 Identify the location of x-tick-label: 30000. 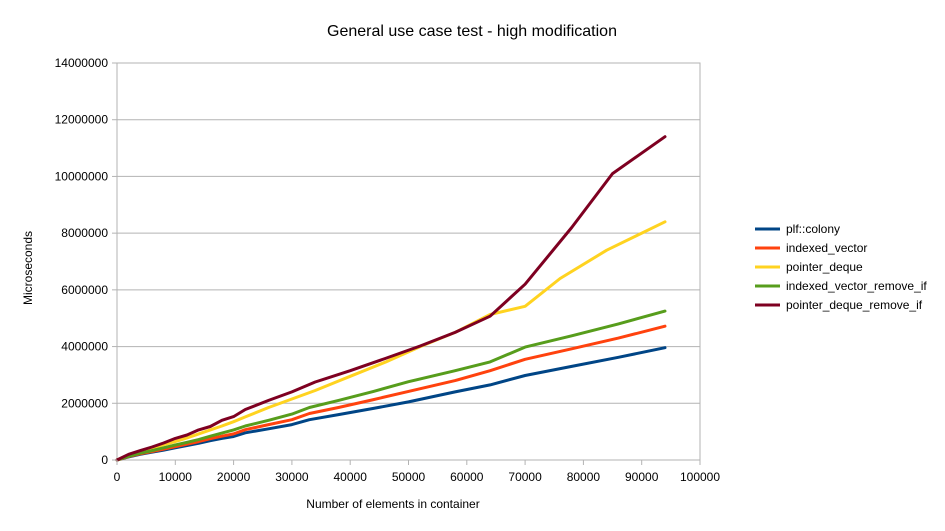
(292, 477).